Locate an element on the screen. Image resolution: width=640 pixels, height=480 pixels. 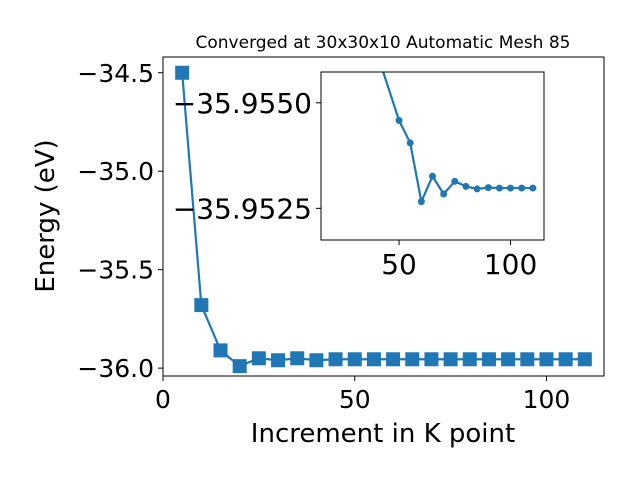
y-axis-label: Energy (eV) is located at coordinates (46, 215).